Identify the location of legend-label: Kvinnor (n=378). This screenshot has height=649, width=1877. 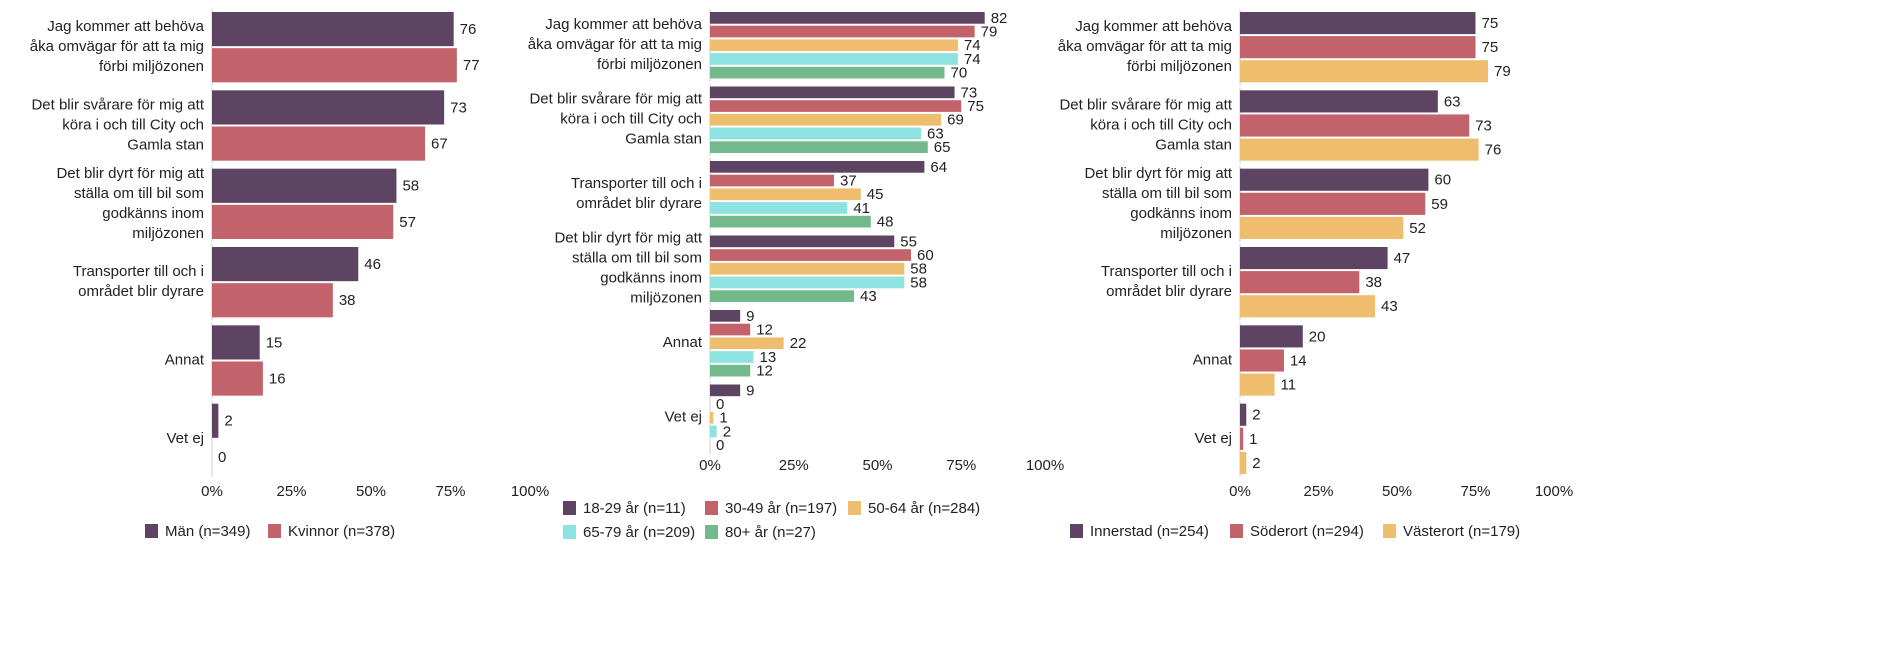
(341, 531).